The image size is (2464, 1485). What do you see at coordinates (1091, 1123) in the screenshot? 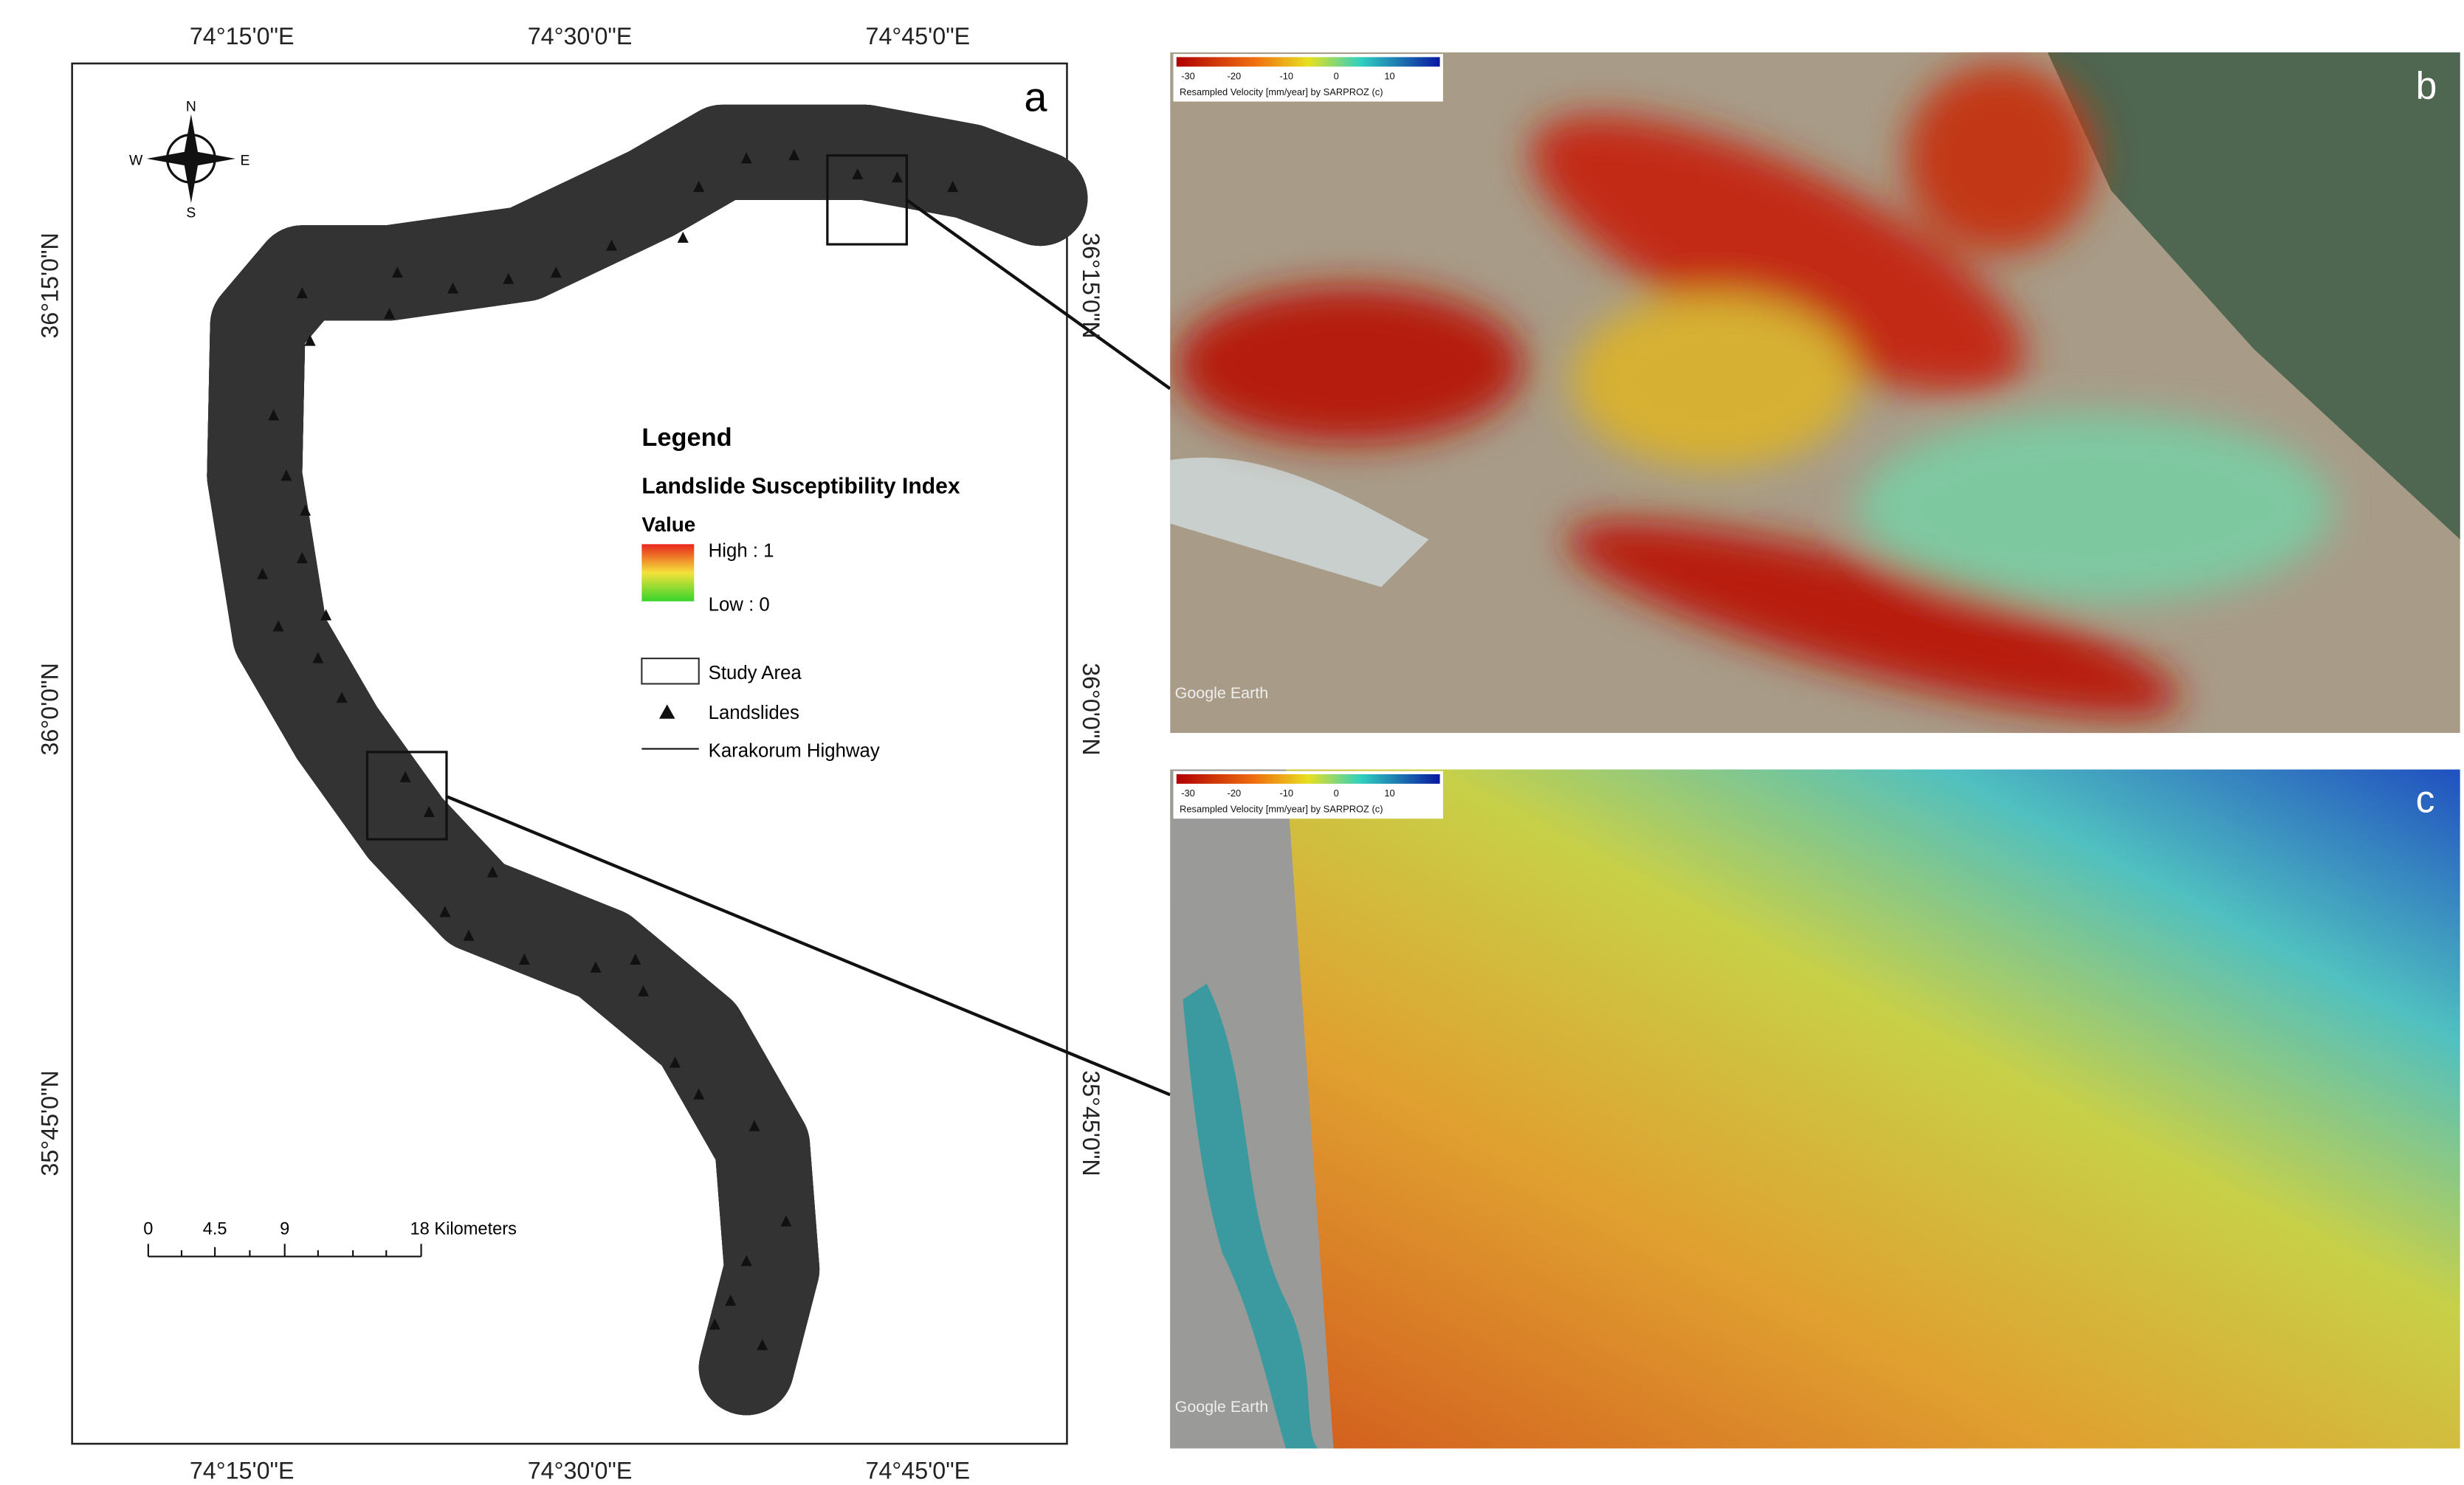
I see `lat-label: 35°45'0"N` at bounding box center [1091, 1123].